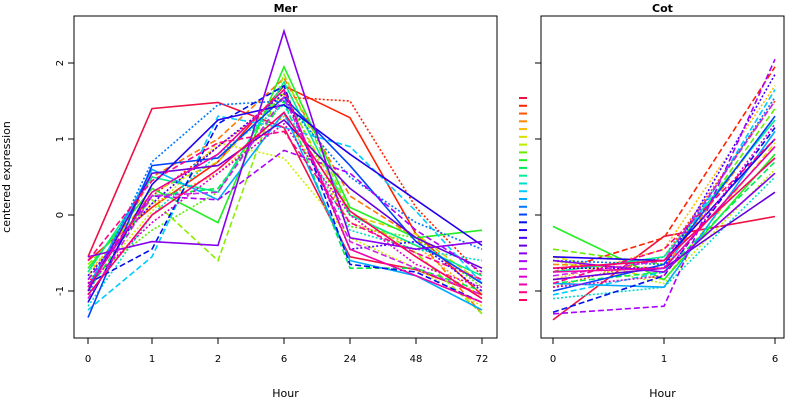 This screenshot has height=400, width=800. Describe the element at coordinates (553, 359) in the screenshot. I see `cot-x-tick-label: 0` at that location.